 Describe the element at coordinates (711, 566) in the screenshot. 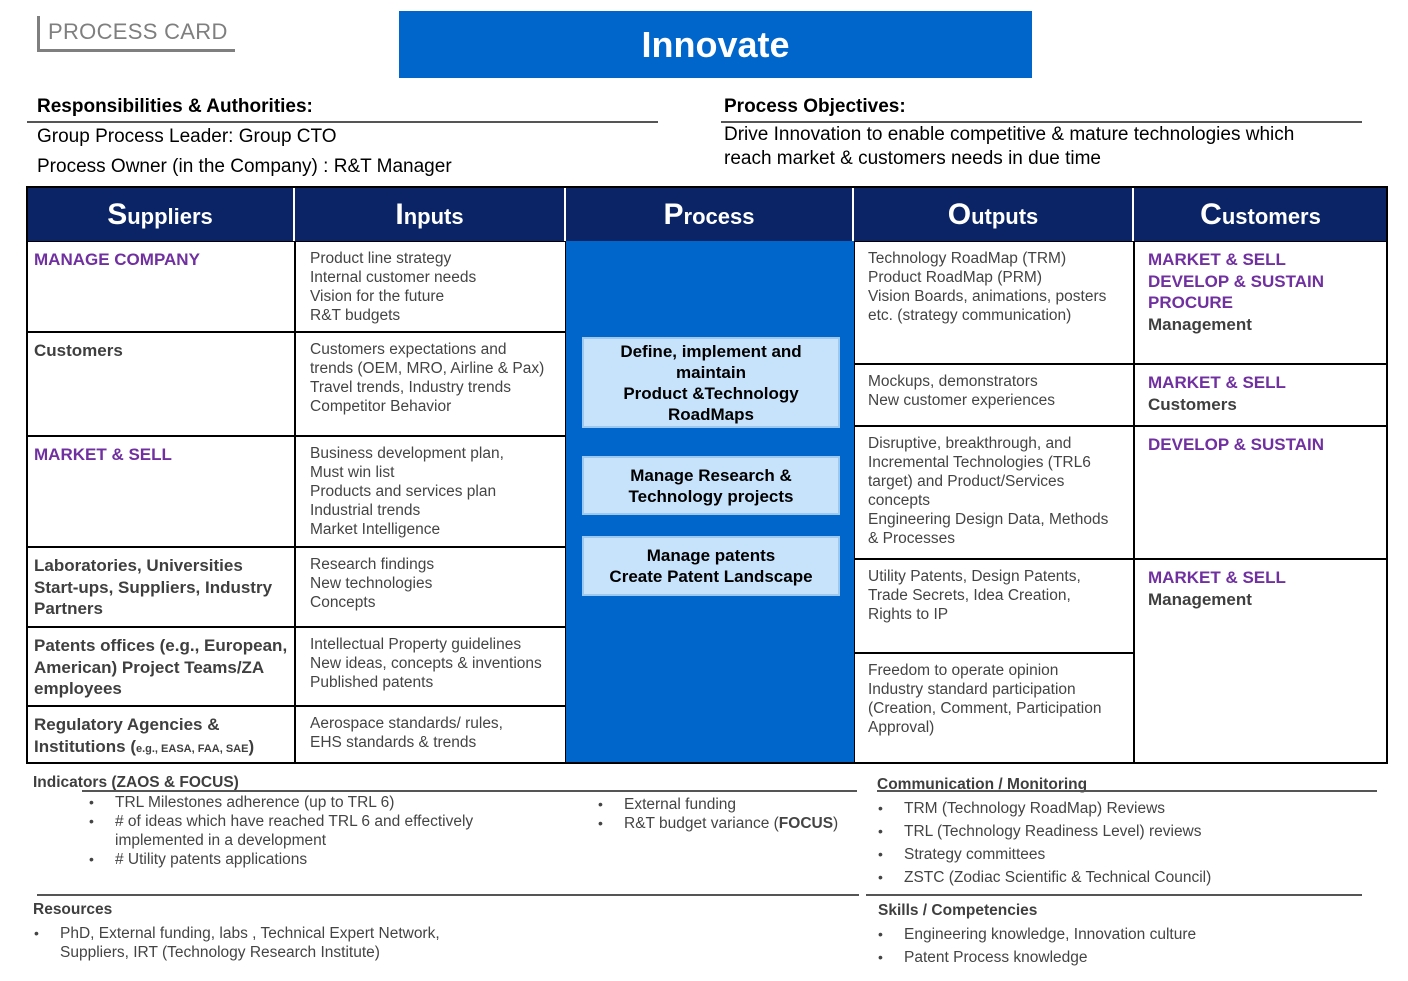

I see `process-step-patents: Manage patents Create Patent Landscape` at that location.